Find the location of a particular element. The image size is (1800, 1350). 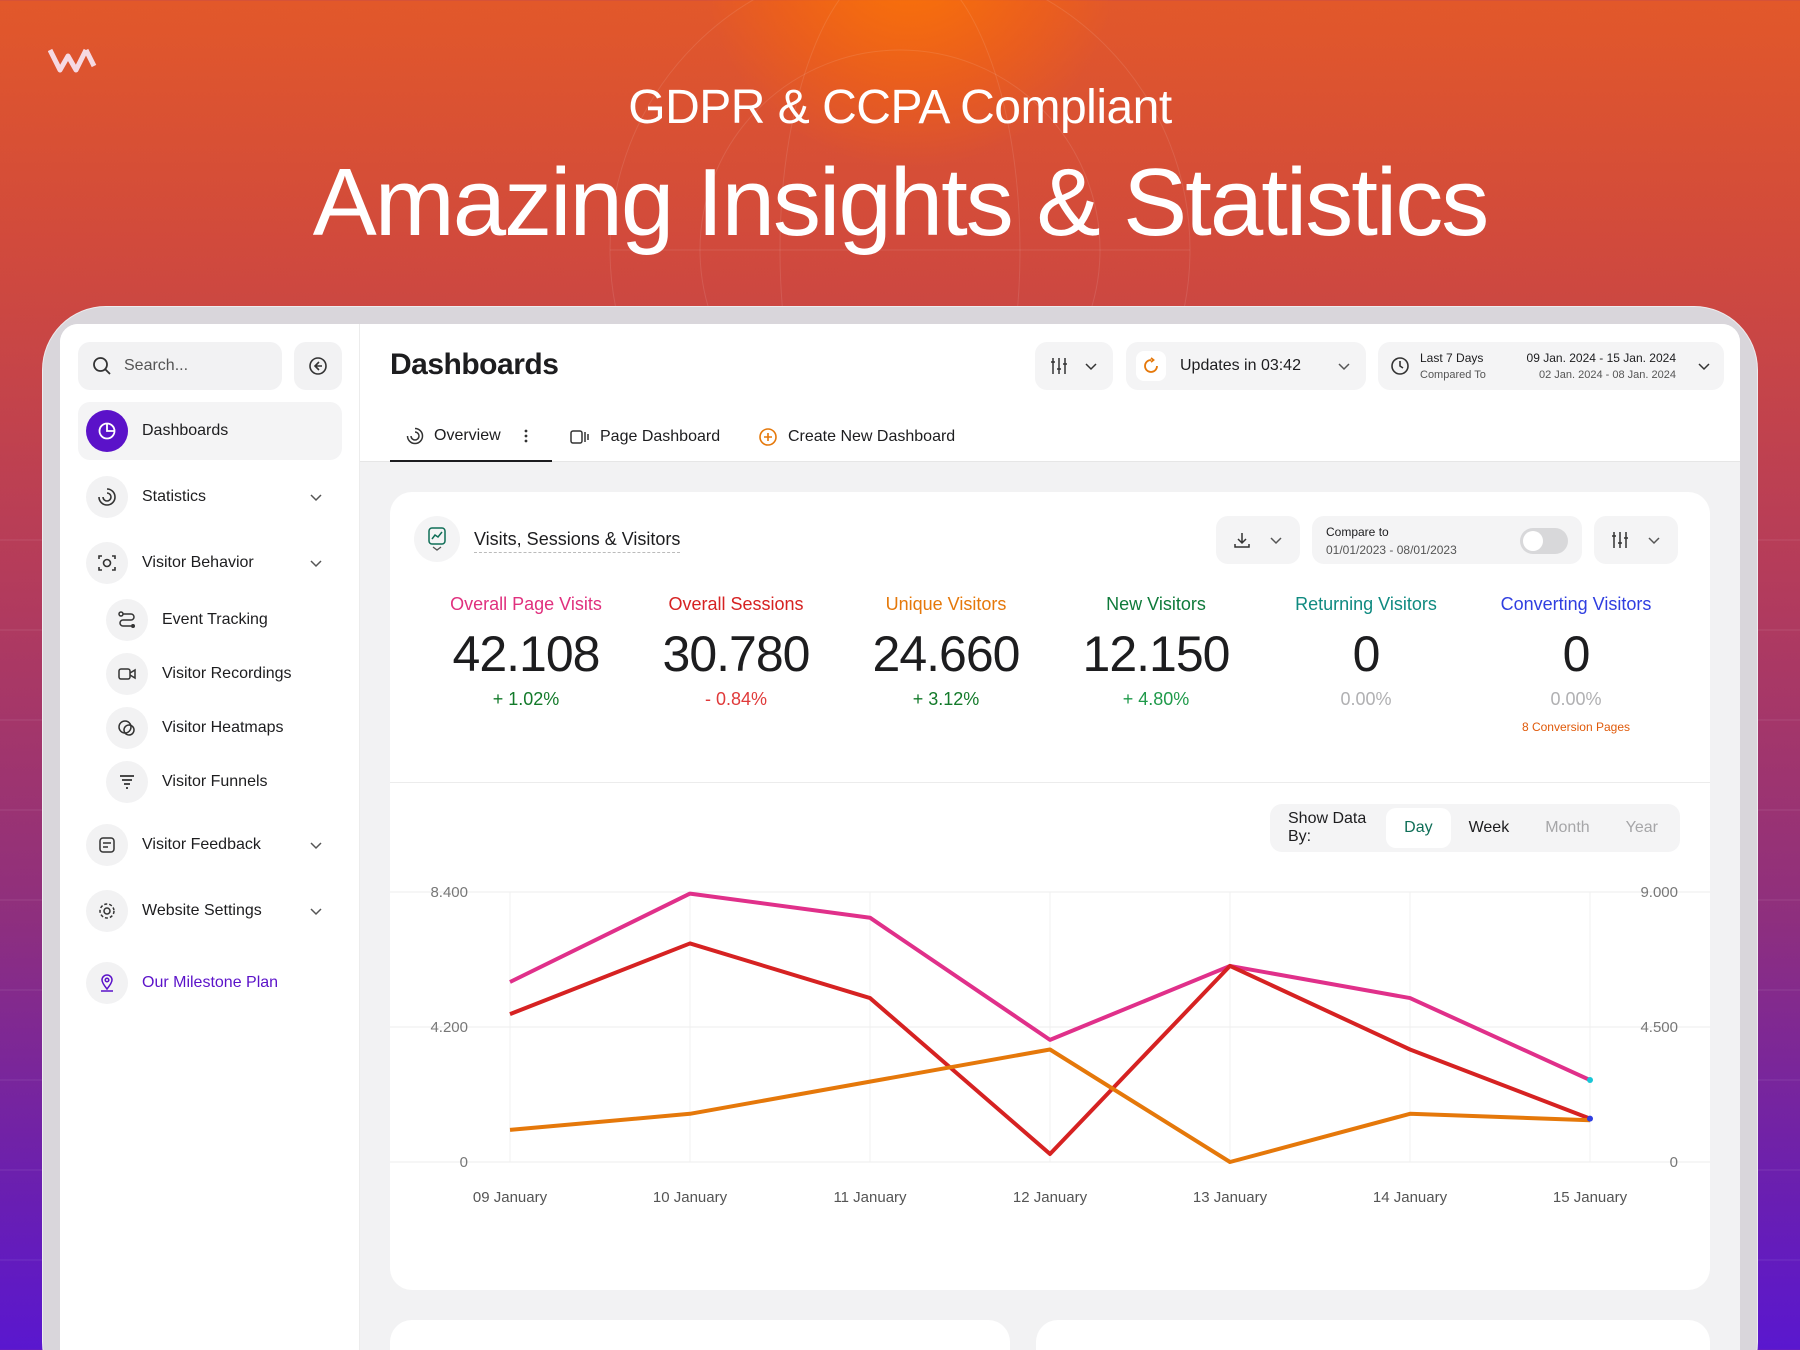

y-right-tick-label: 4.500 is located at coordinates (1659, 1027).